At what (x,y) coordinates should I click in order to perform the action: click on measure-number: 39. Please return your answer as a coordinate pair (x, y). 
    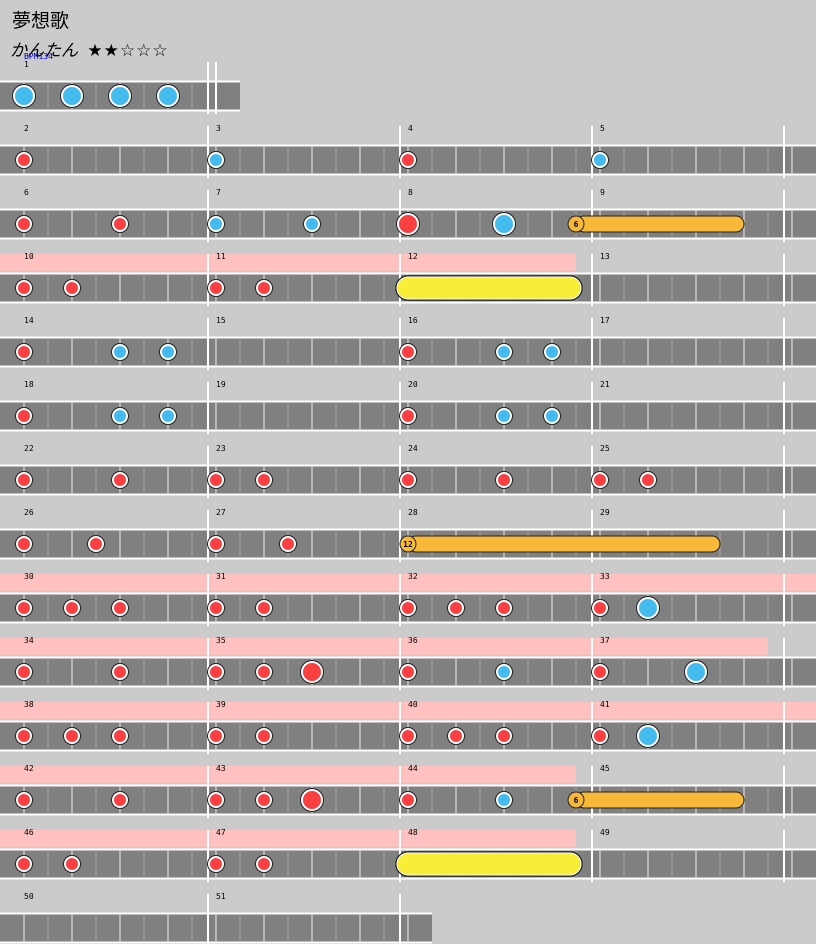
    Looking at the image, I should click on (221, 704).